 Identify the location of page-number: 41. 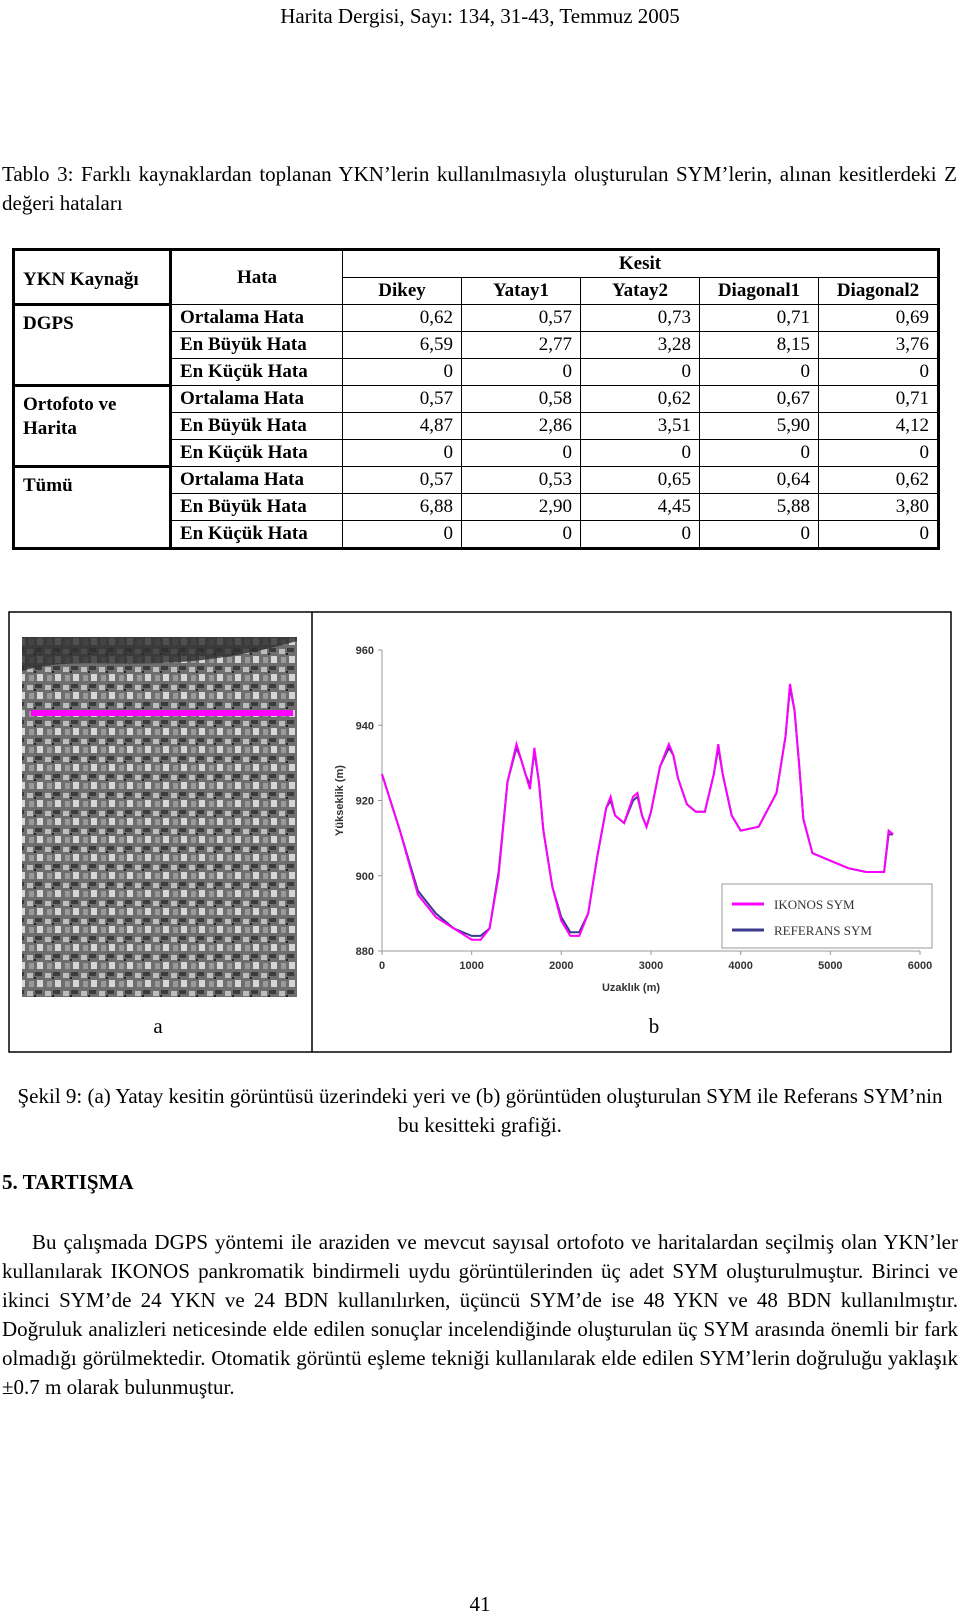
(480, 1604).